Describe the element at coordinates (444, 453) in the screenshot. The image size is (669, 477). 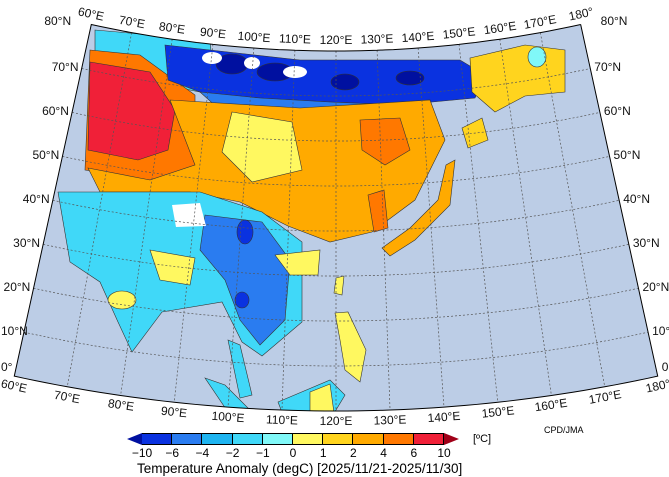
I see `colorbar-tick-label: 10` at that location.